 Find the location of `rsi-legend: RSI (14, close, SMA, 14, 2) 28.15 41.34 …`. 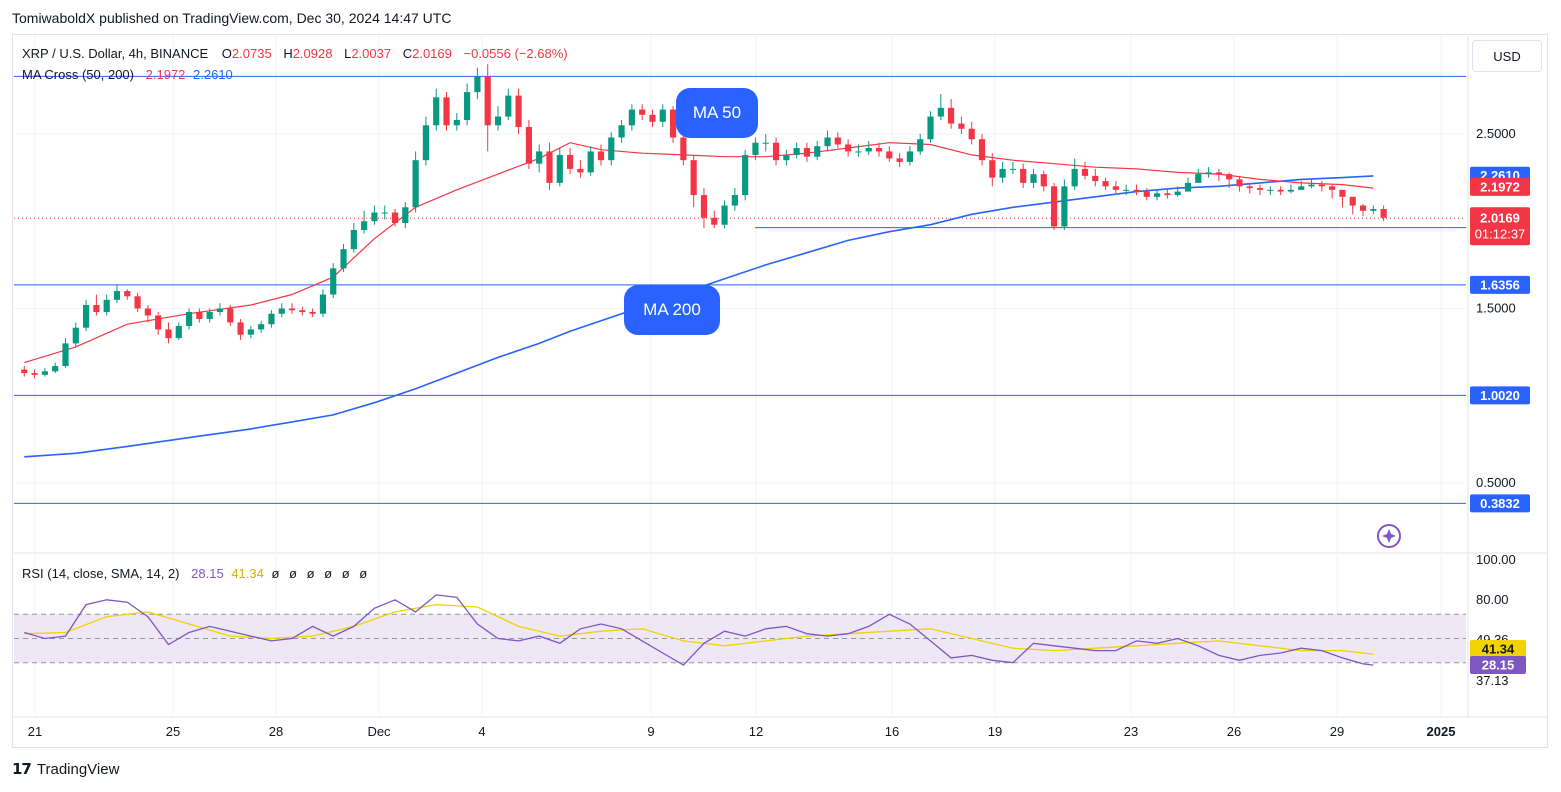

rsi-legend: RSI (14, close, SMA, 14, 2) 28.15 41.34 … is located at coordinates (198, 573).